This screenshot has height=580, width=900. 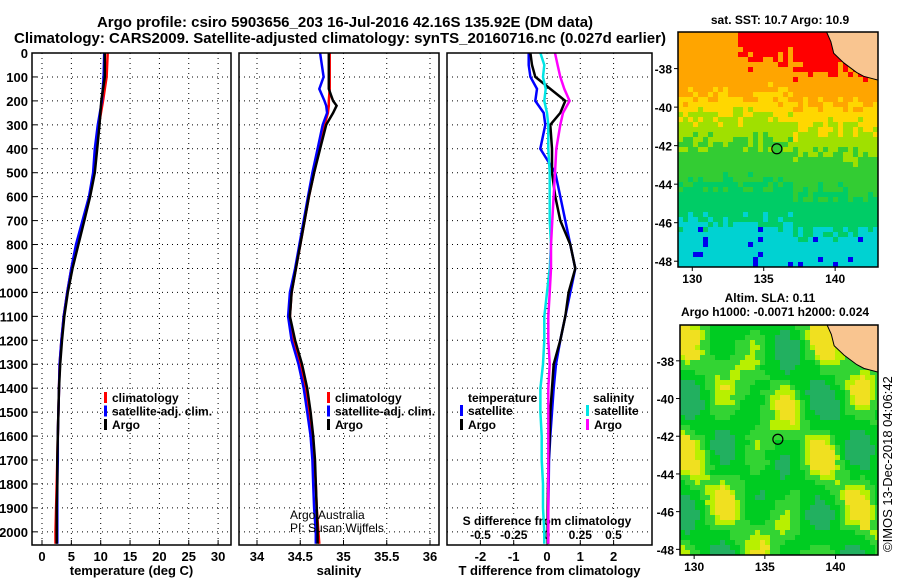 I want to click on x-tick-label: 1, so click(x=580, y=556).